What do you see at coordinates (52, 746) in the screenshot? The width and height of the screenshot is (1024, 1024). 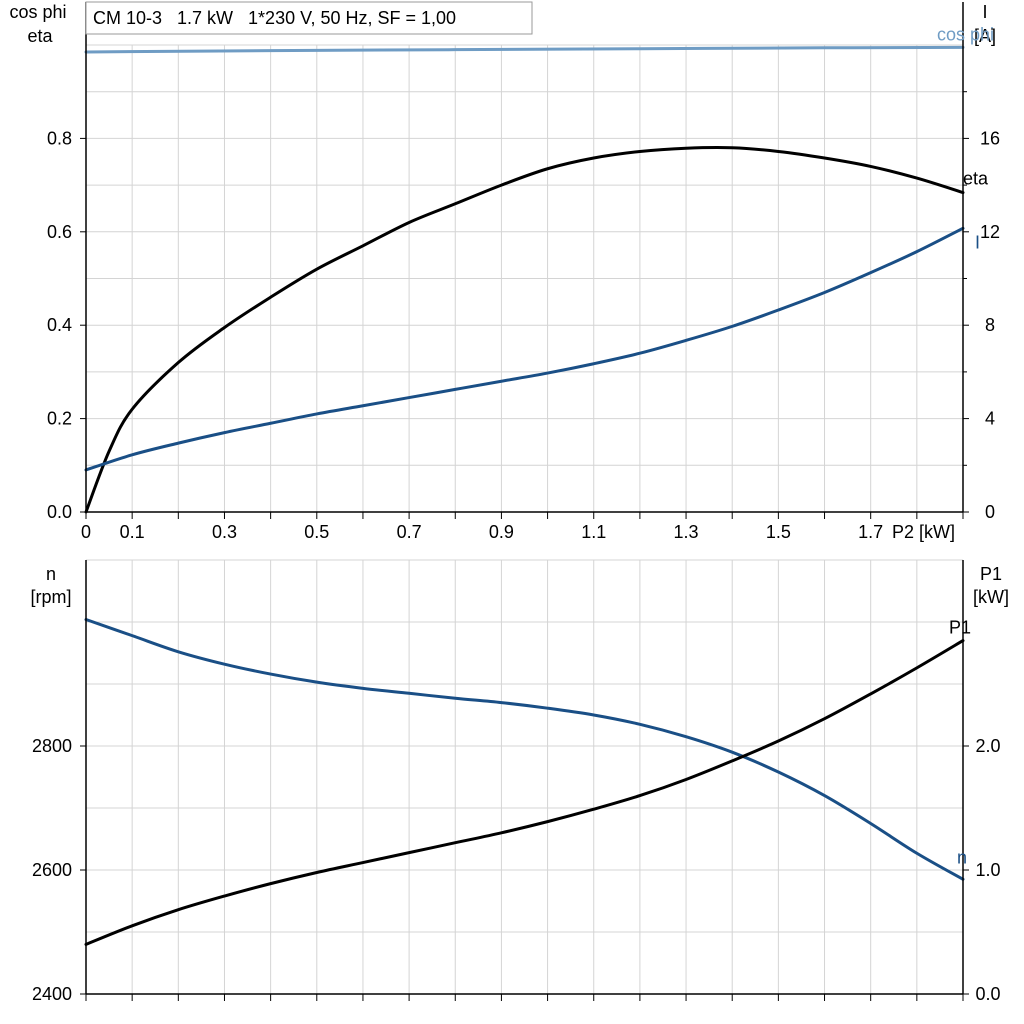 I see `bottom-left-tick-label: 2800` at bounding box center [52, 746].